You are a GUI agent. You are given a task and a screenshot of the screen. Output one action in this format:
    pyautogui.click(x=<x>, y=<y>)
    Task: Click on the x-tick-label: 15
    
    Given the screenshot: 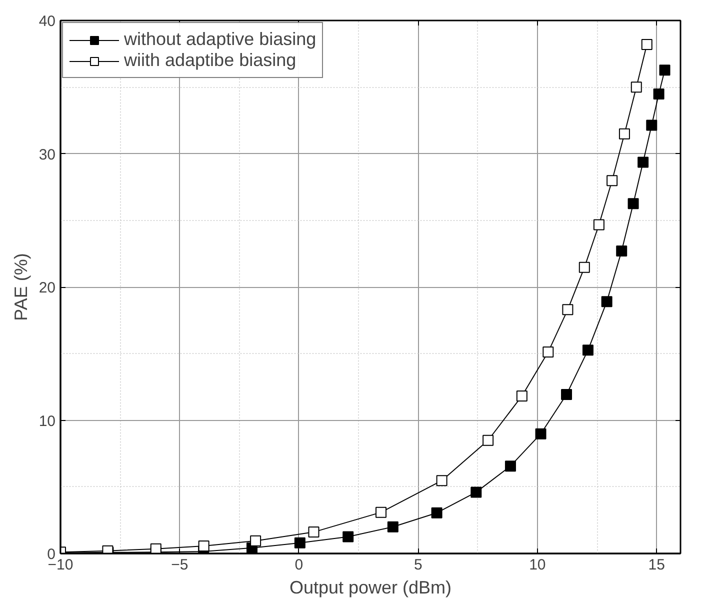 What is the action you would take?
    pyautogui.click(x=656, y=565)
    